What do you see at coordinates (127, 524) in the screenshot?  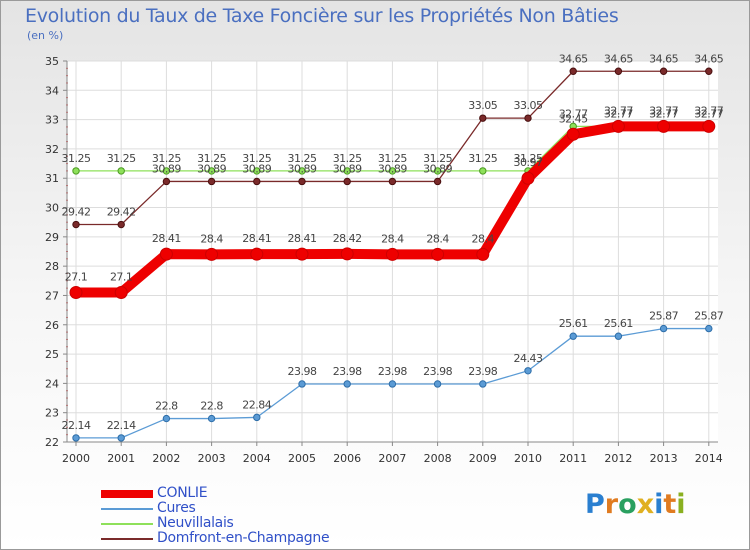 I see `legend-swatch-neuvillalais` at bounding box center [127, 524].